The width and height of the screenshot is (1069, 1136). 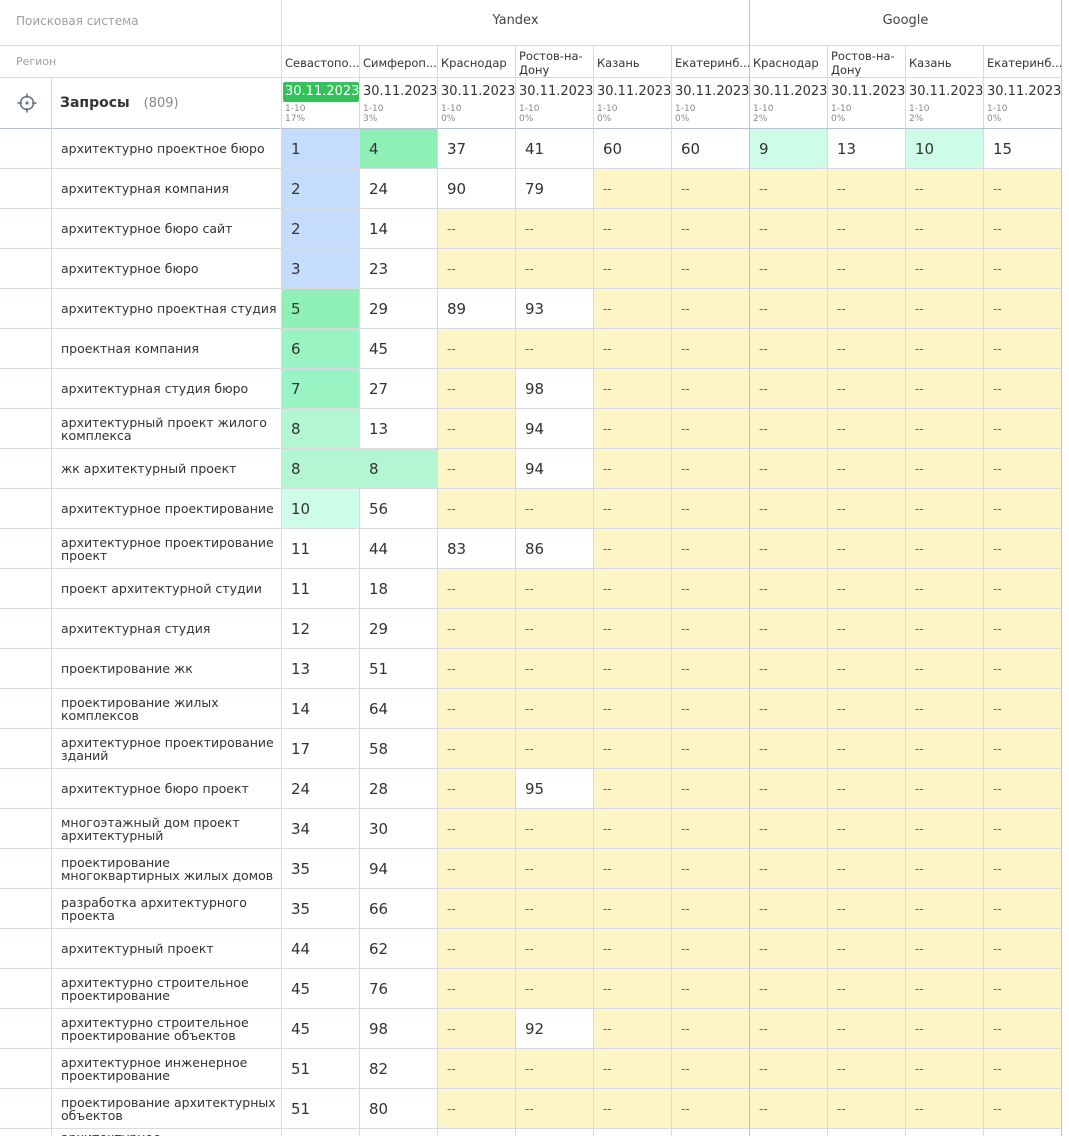 What do you see at coordinates (167, 709) in the screenshot?
I see `keyword-cell: проектирование жилых комплексов` at bounding box center [167, 709].